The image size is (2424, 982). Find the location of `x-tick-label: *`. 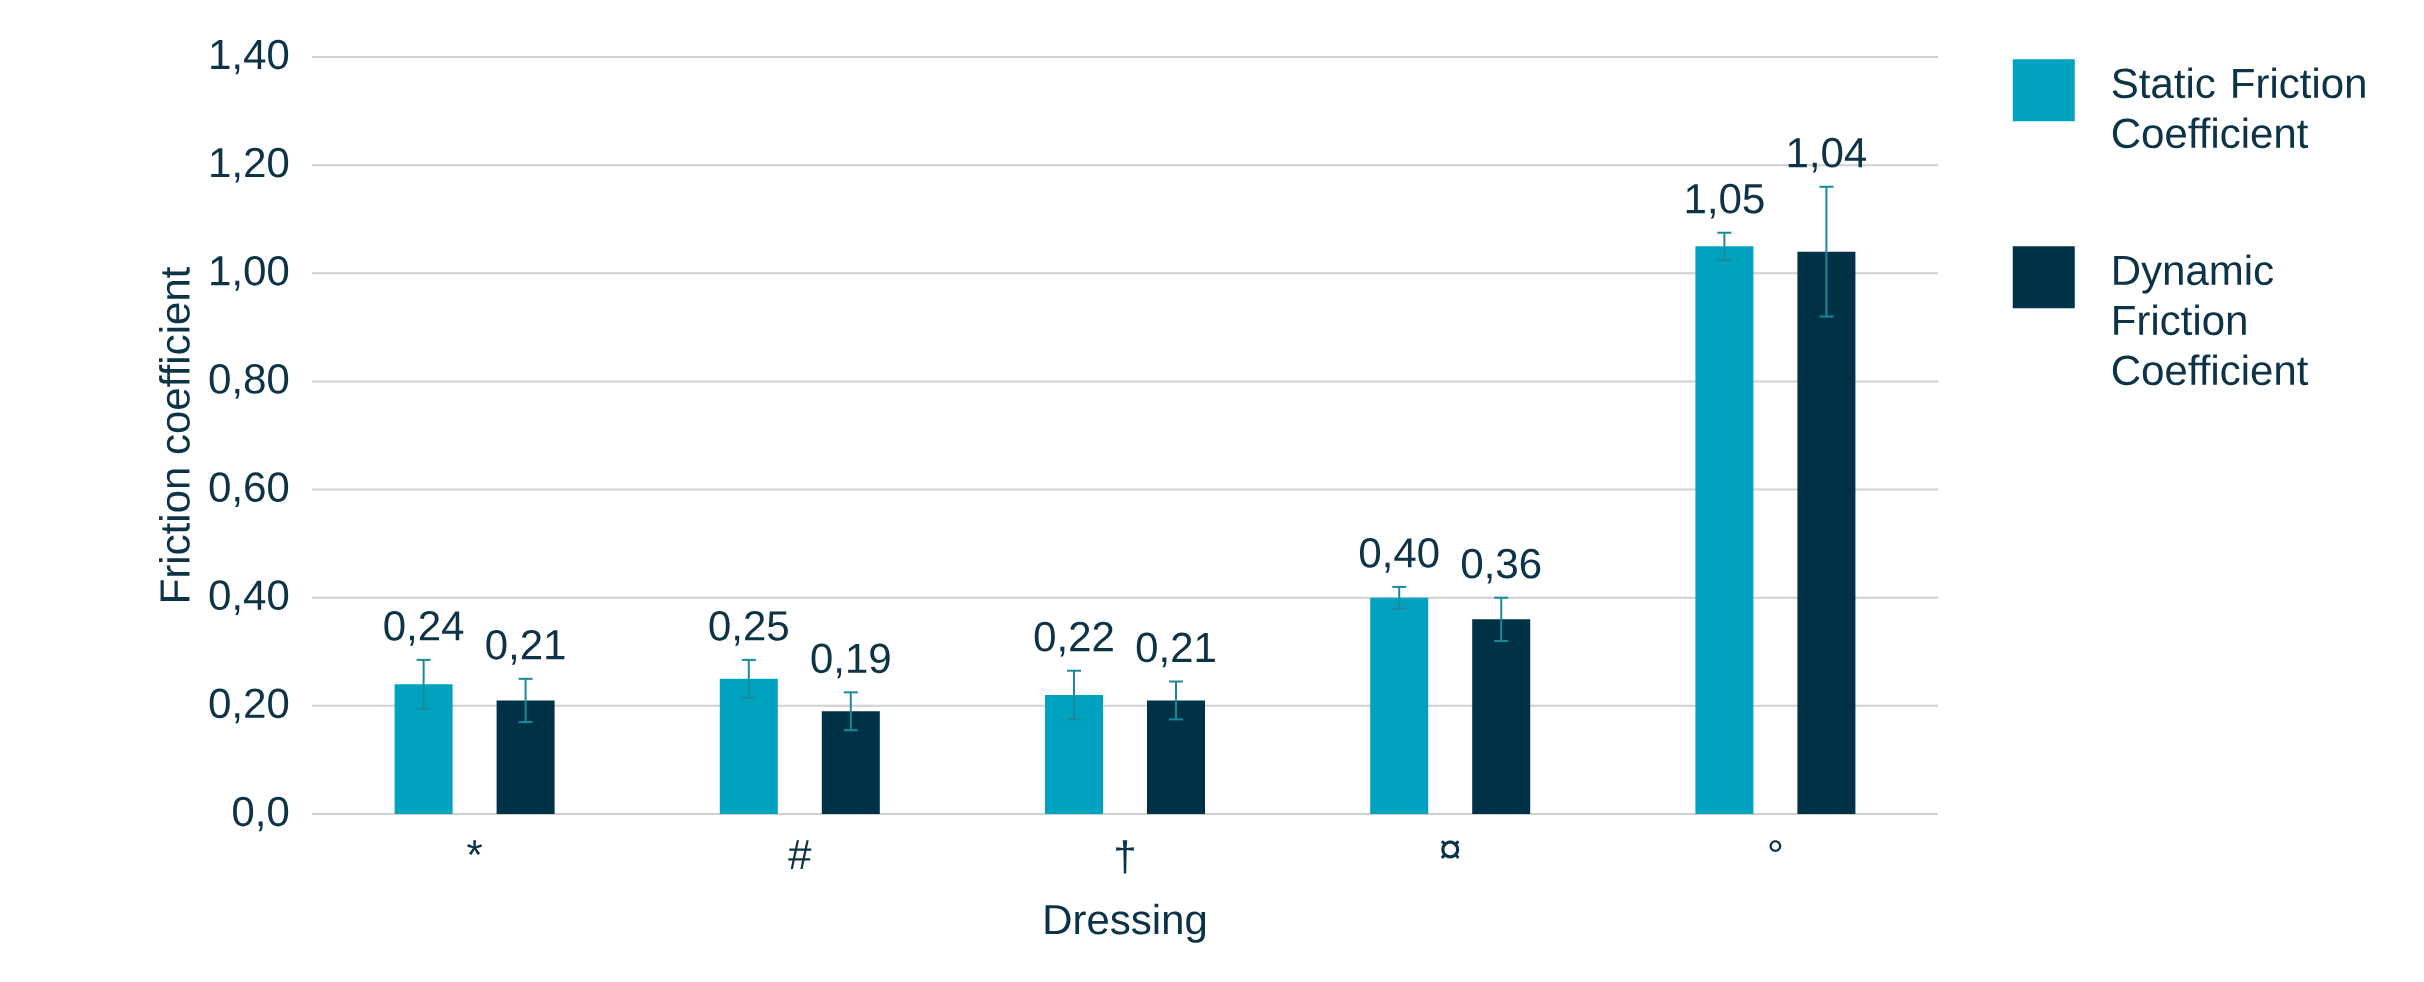

x-tick-label: * is located at coordinates (475, 847).